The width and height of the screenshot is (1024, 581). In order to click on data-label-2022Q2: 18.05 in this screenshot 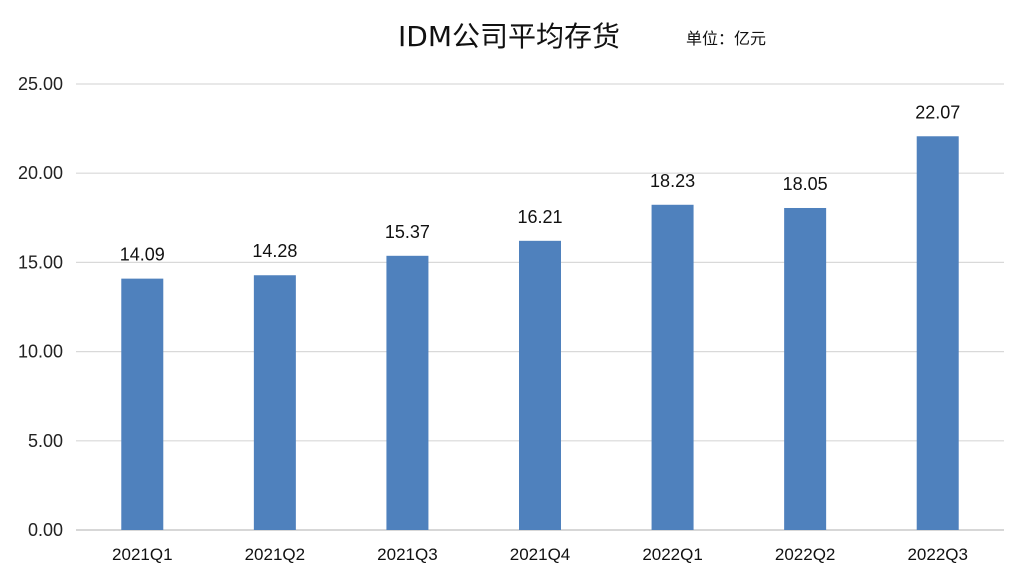, I will do `click(805, 184)`.